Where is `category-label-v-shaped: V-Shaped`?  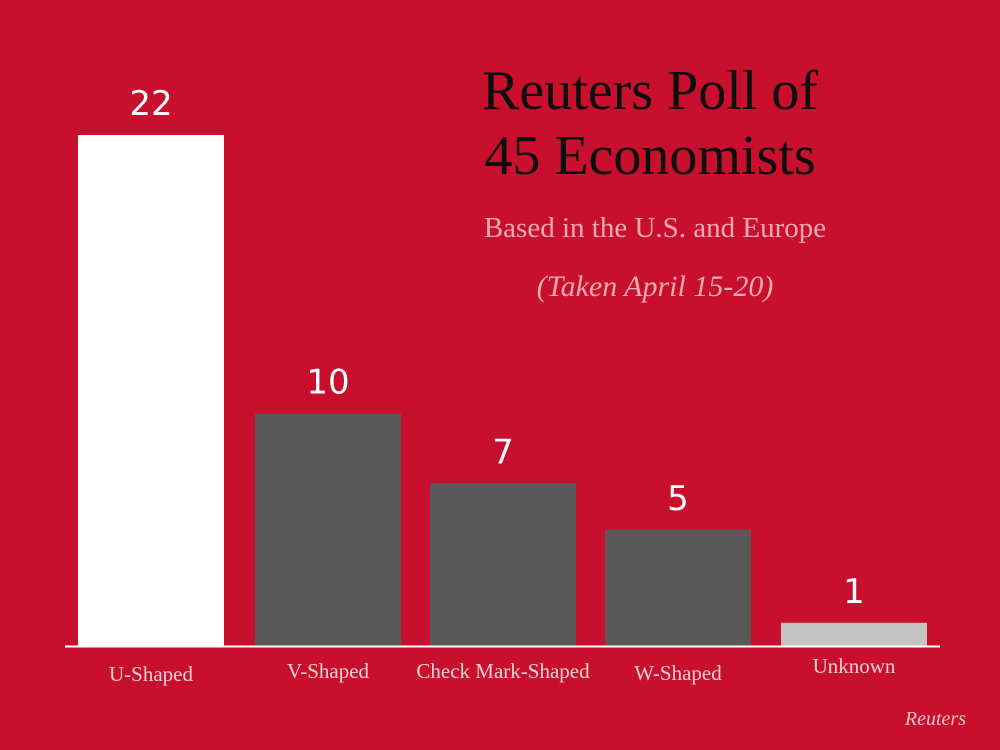
category-label-v-shaped: V-Shaped is located at coordinates (328, 671).